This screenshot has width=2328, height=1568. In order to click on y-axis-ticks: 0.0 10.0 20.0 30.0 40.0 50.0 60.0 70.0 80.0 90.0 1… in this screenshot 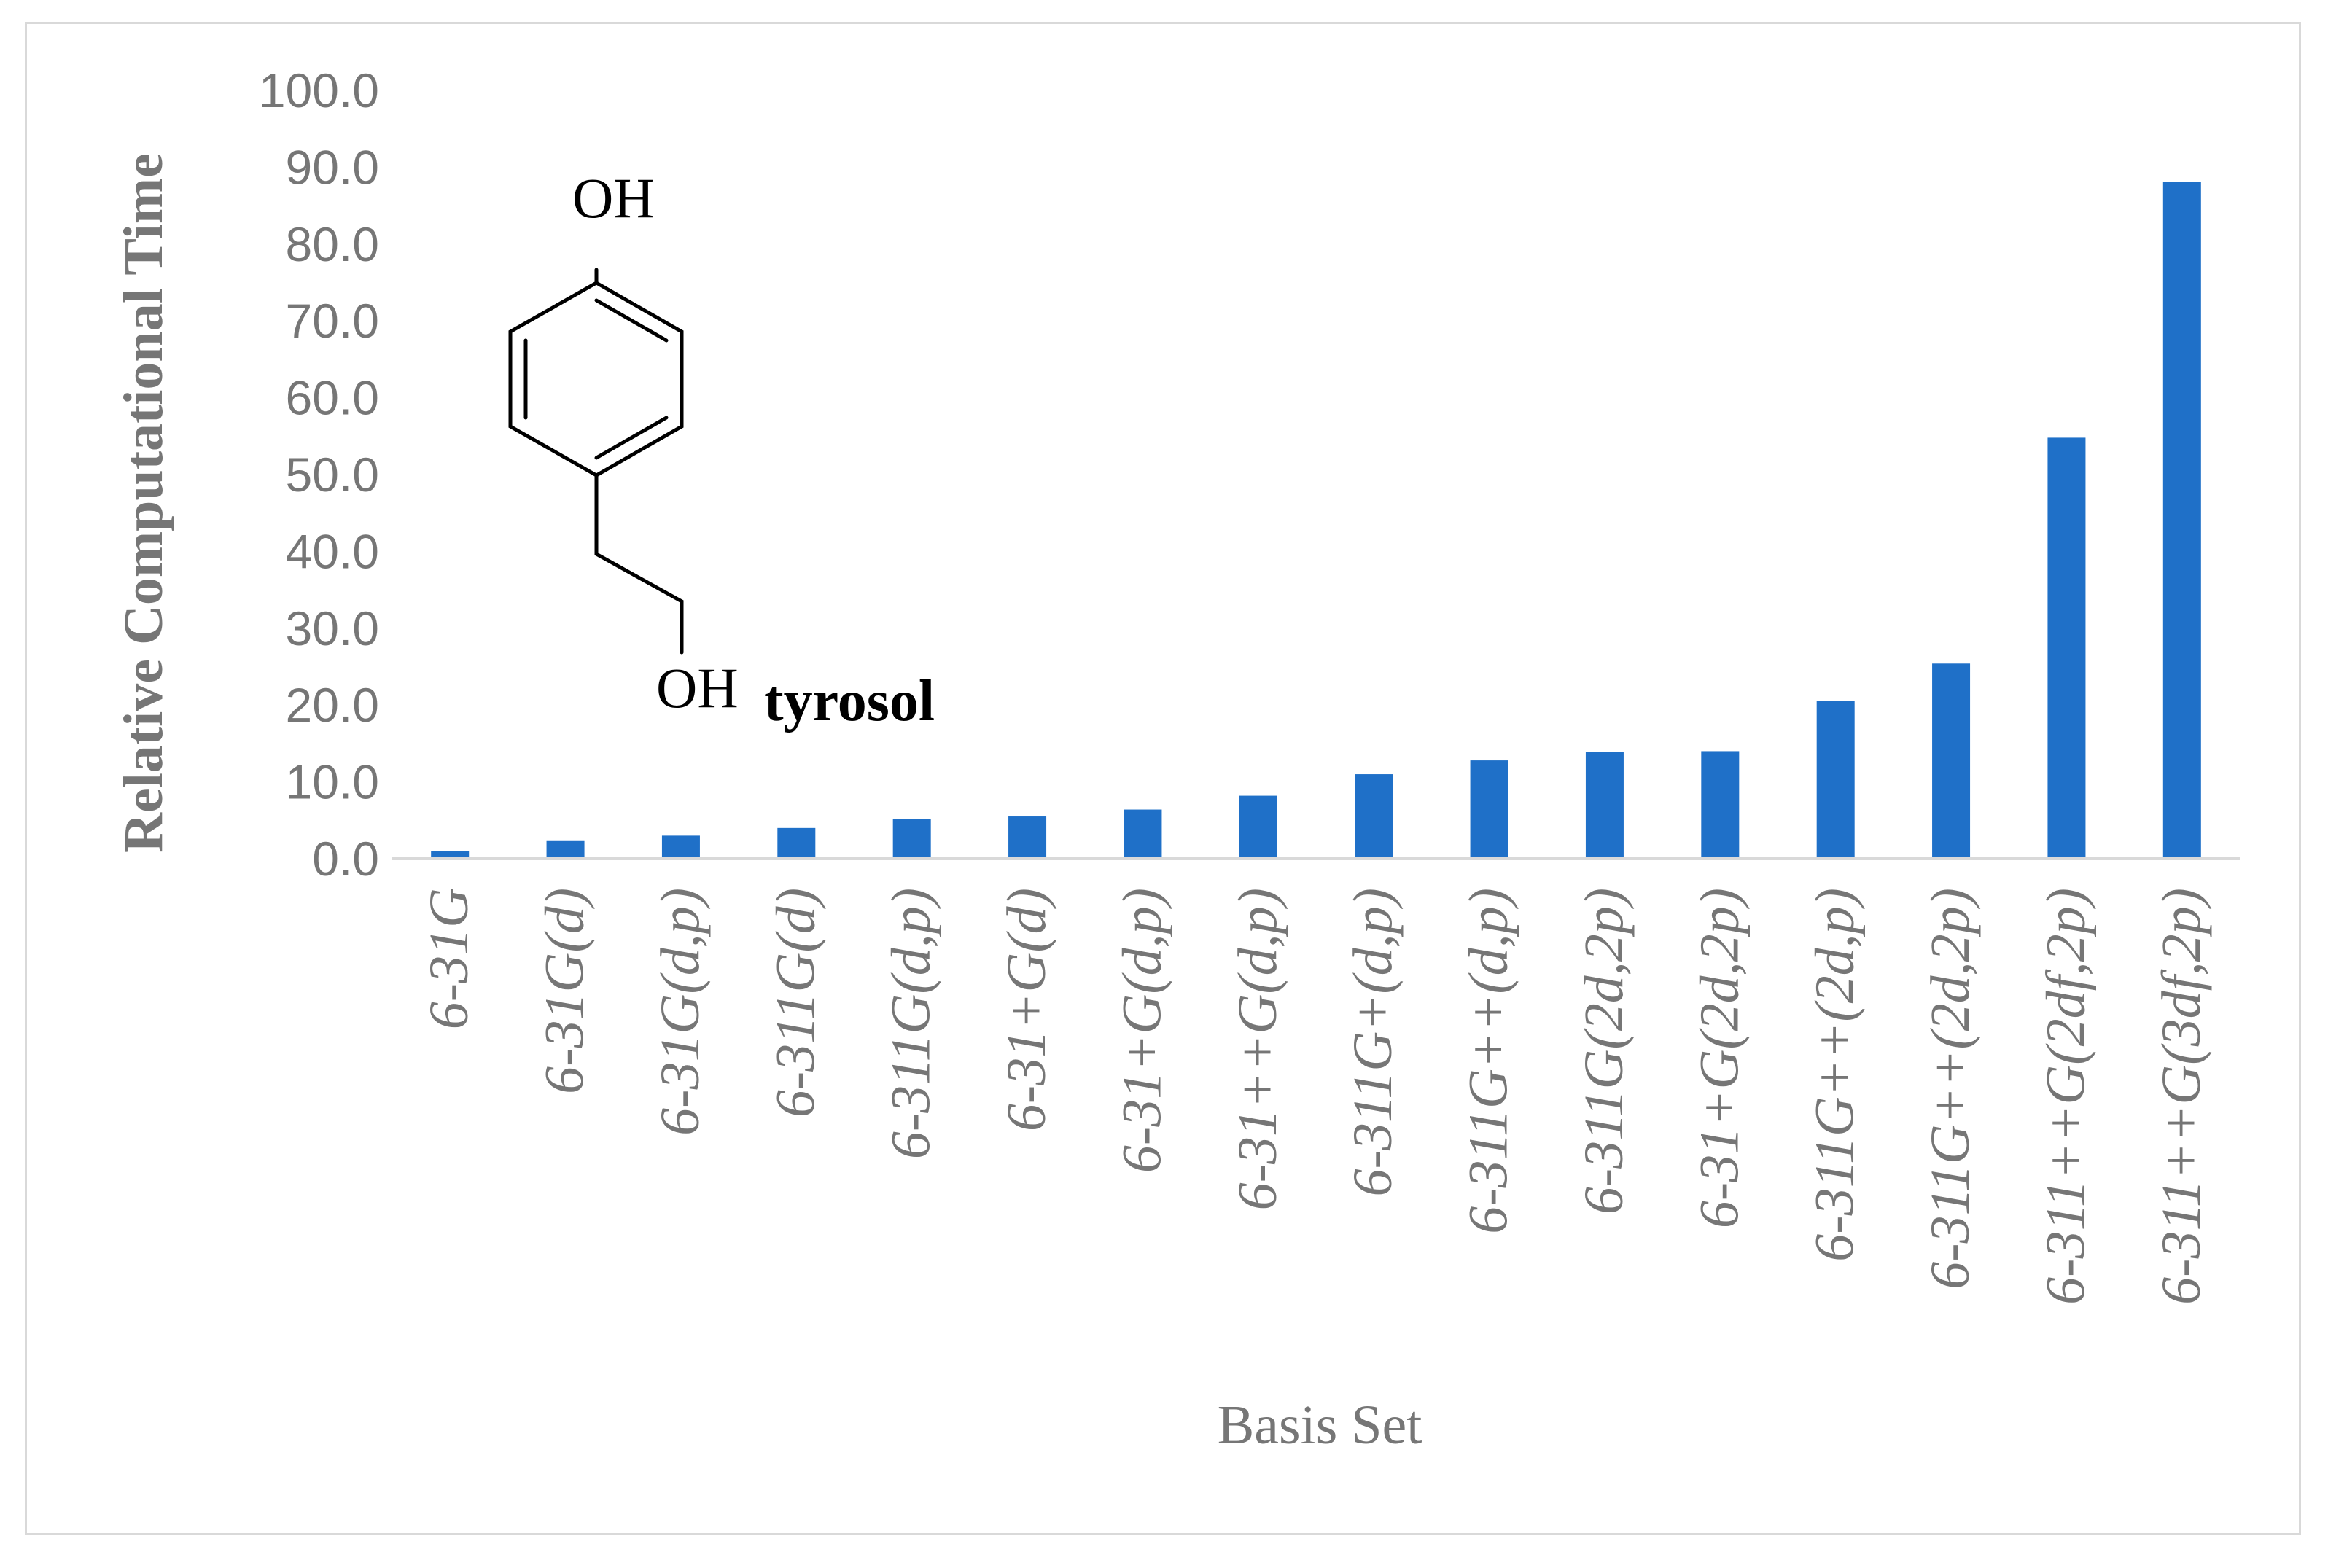, I will do `click(319, 475)`.